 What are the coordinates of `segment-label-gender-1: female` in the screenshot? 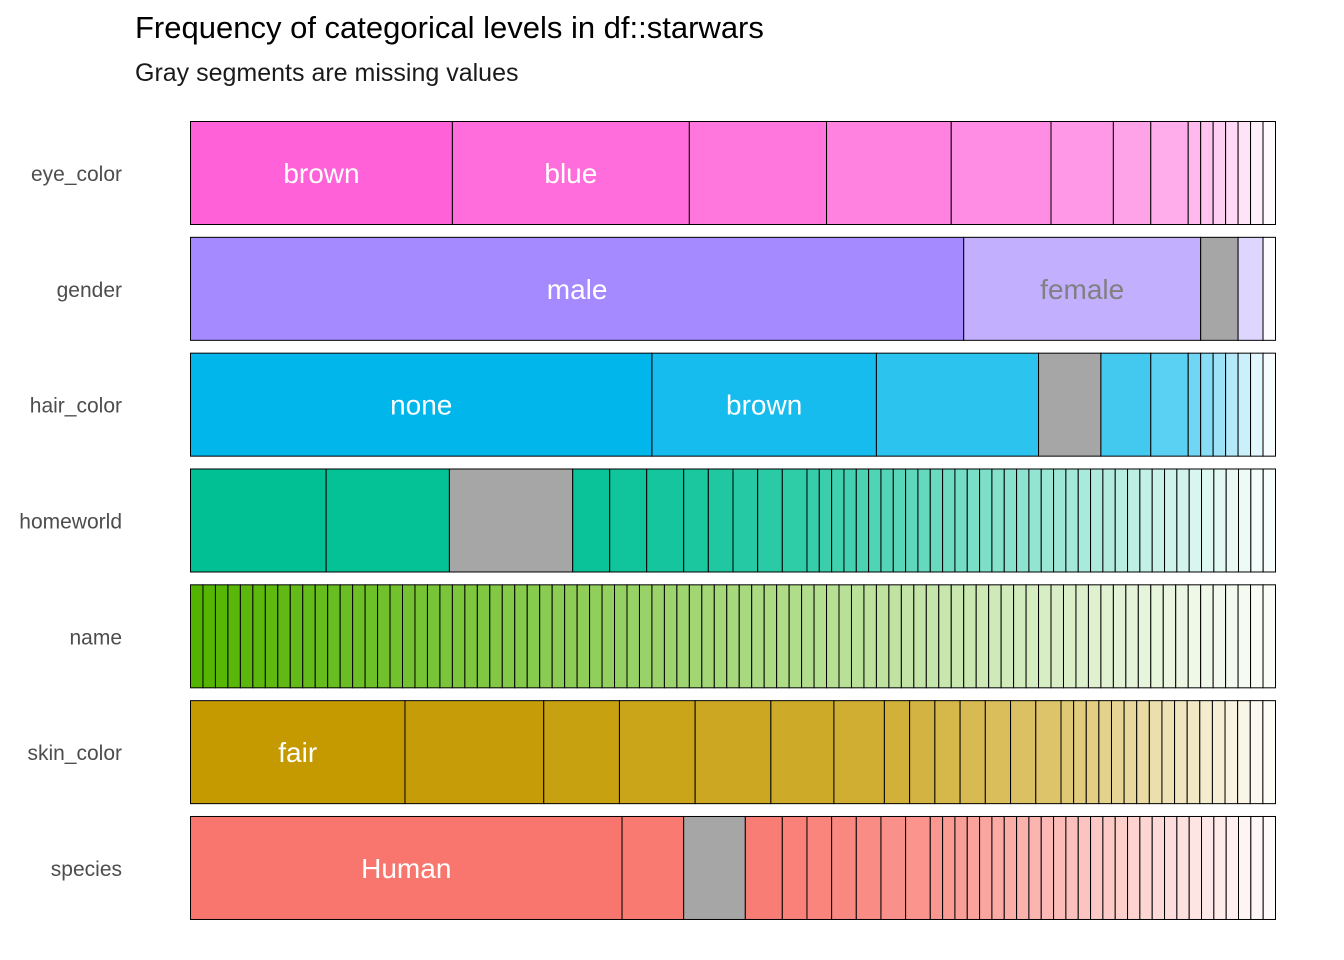 It's located at (1082, 289).